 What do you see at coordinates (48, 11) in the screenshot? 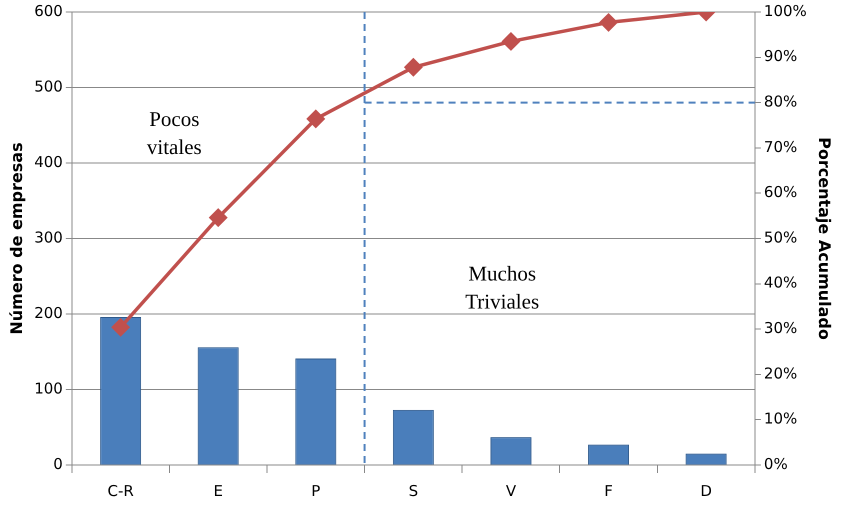
I see `y-tick-label: 600` at bounding box center [48, 11].